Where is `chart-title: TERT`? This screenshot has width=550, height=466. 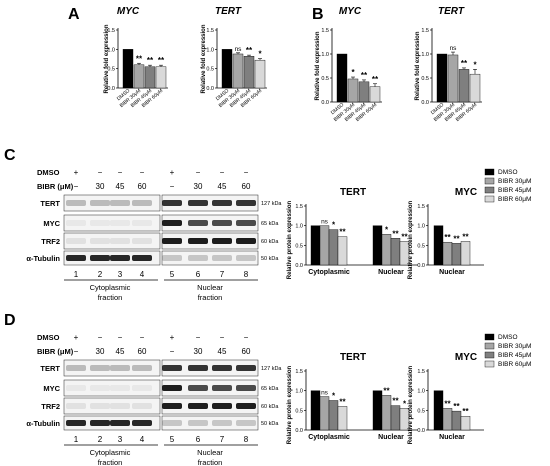
chart-title: TERT is located at coordinates (353, 357).